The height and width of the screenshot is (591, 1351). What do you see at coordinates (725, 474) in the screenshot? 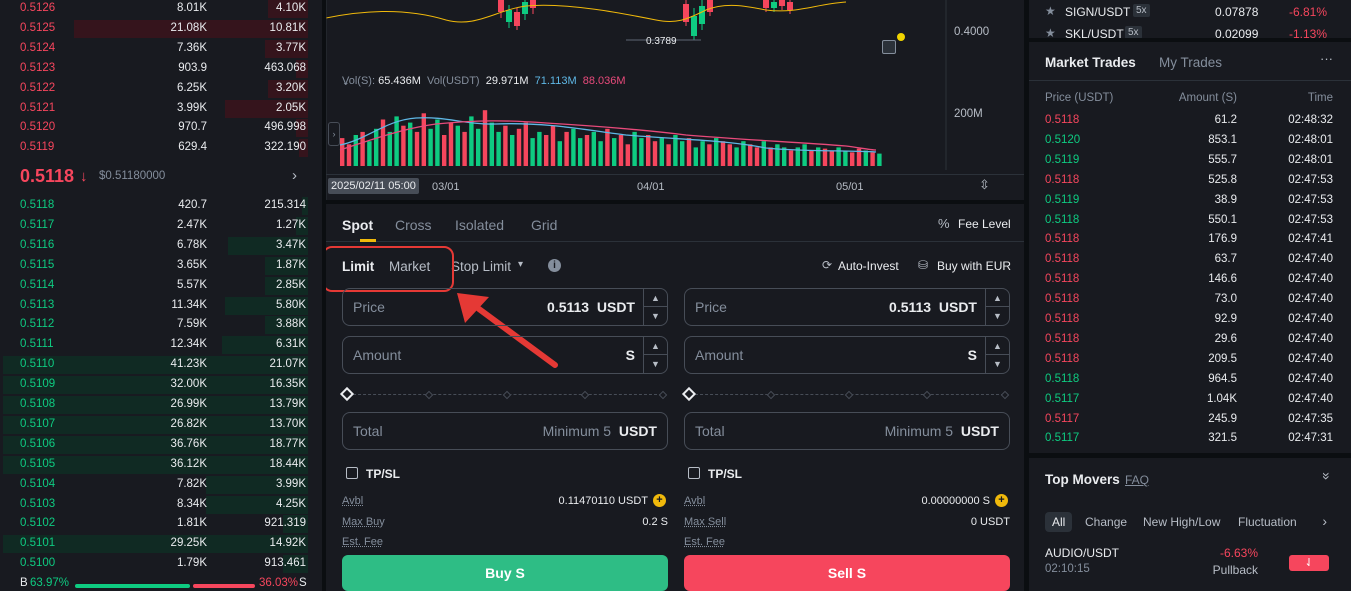
I see `sell-tpsl-label: TP/SL` at bounding box center [725, 474].